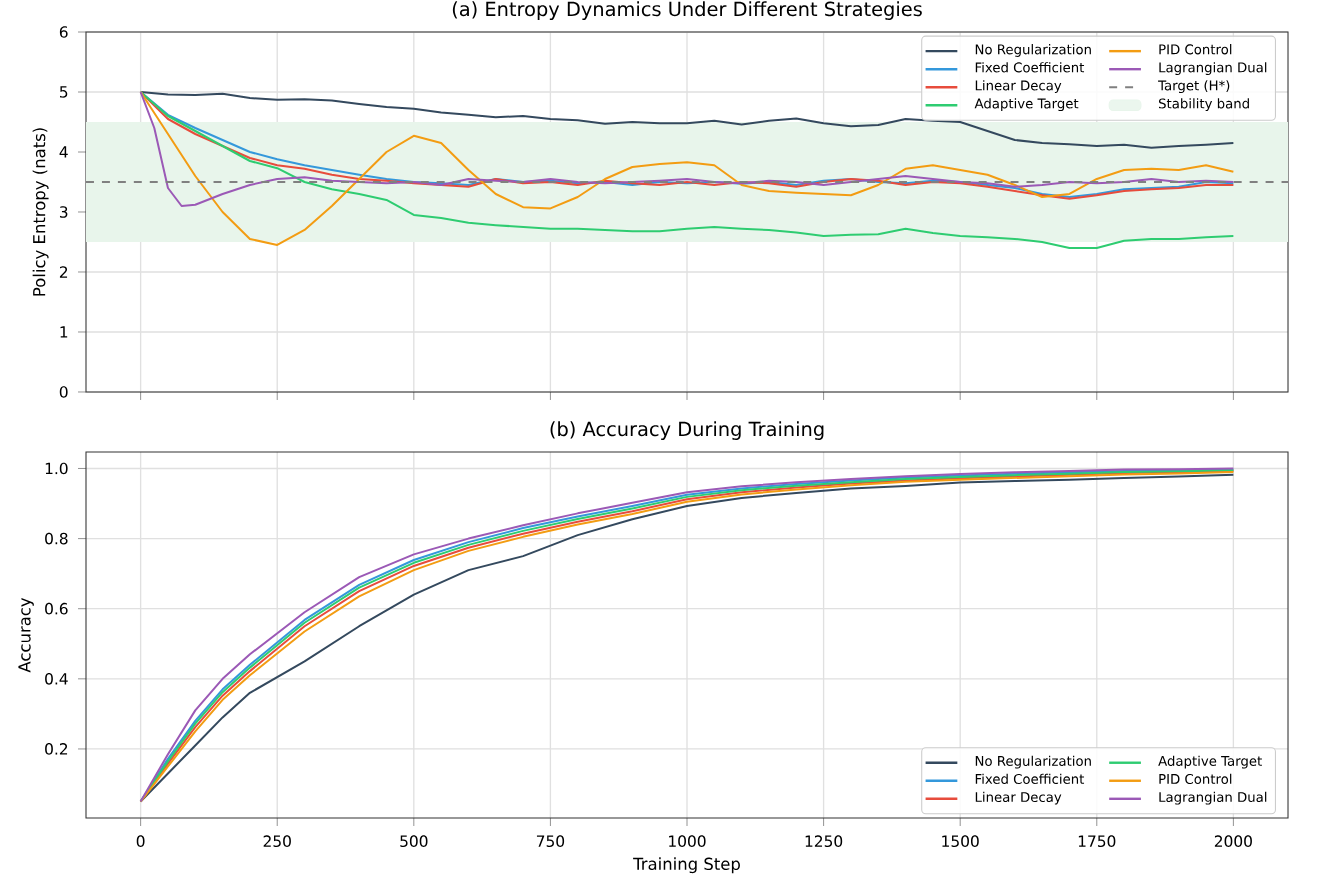 This screenshot has height=880, width=1320. I want to click on x-axis-title: Training Step, so click(686, 865).